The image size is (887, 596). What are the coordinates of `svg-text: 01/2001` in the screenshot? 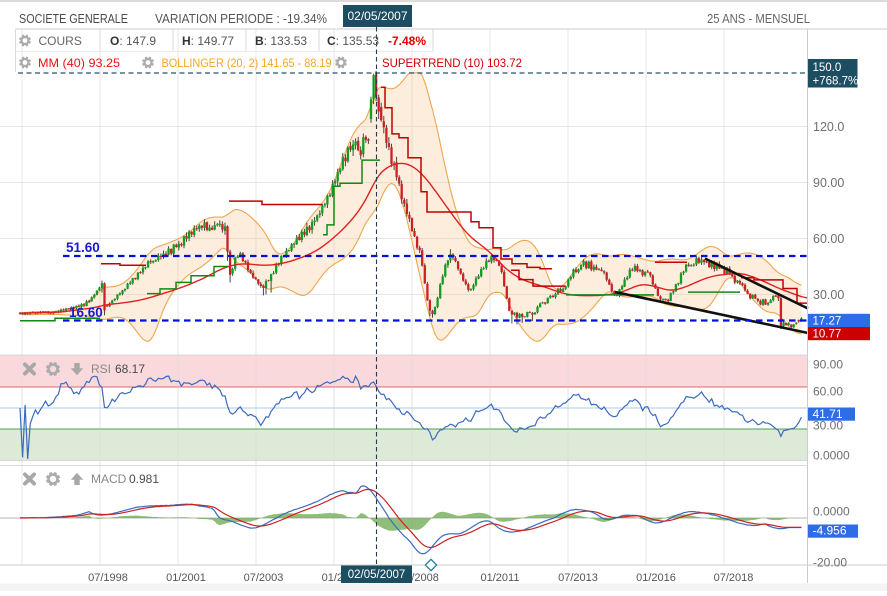 It's located at (186, 578).